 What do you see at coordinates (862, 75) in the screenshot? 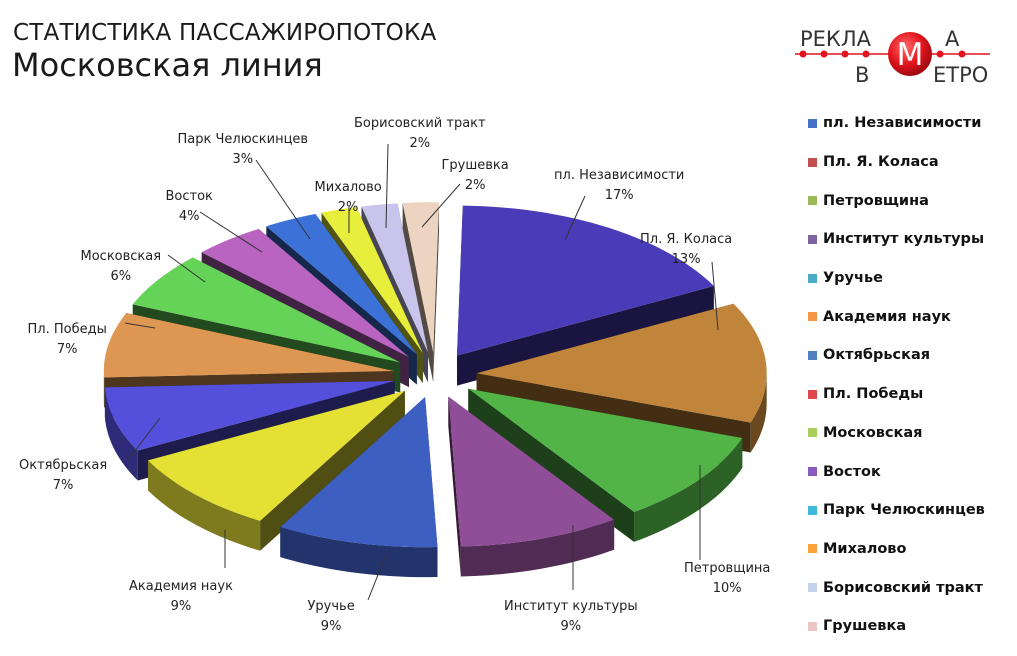
I see `svg-text: В` at bounding box center [862, 75].